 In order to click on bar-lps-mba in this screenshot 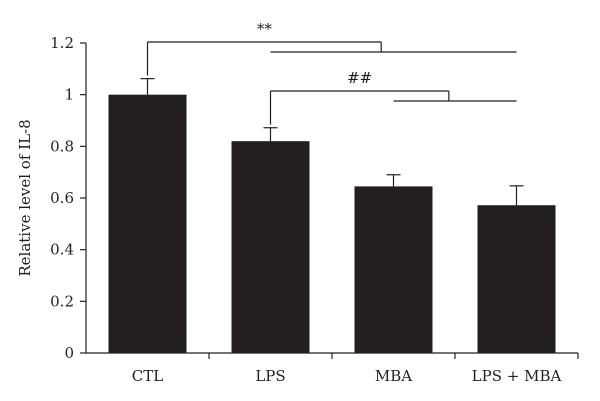, I will do `click(516, 279)`.